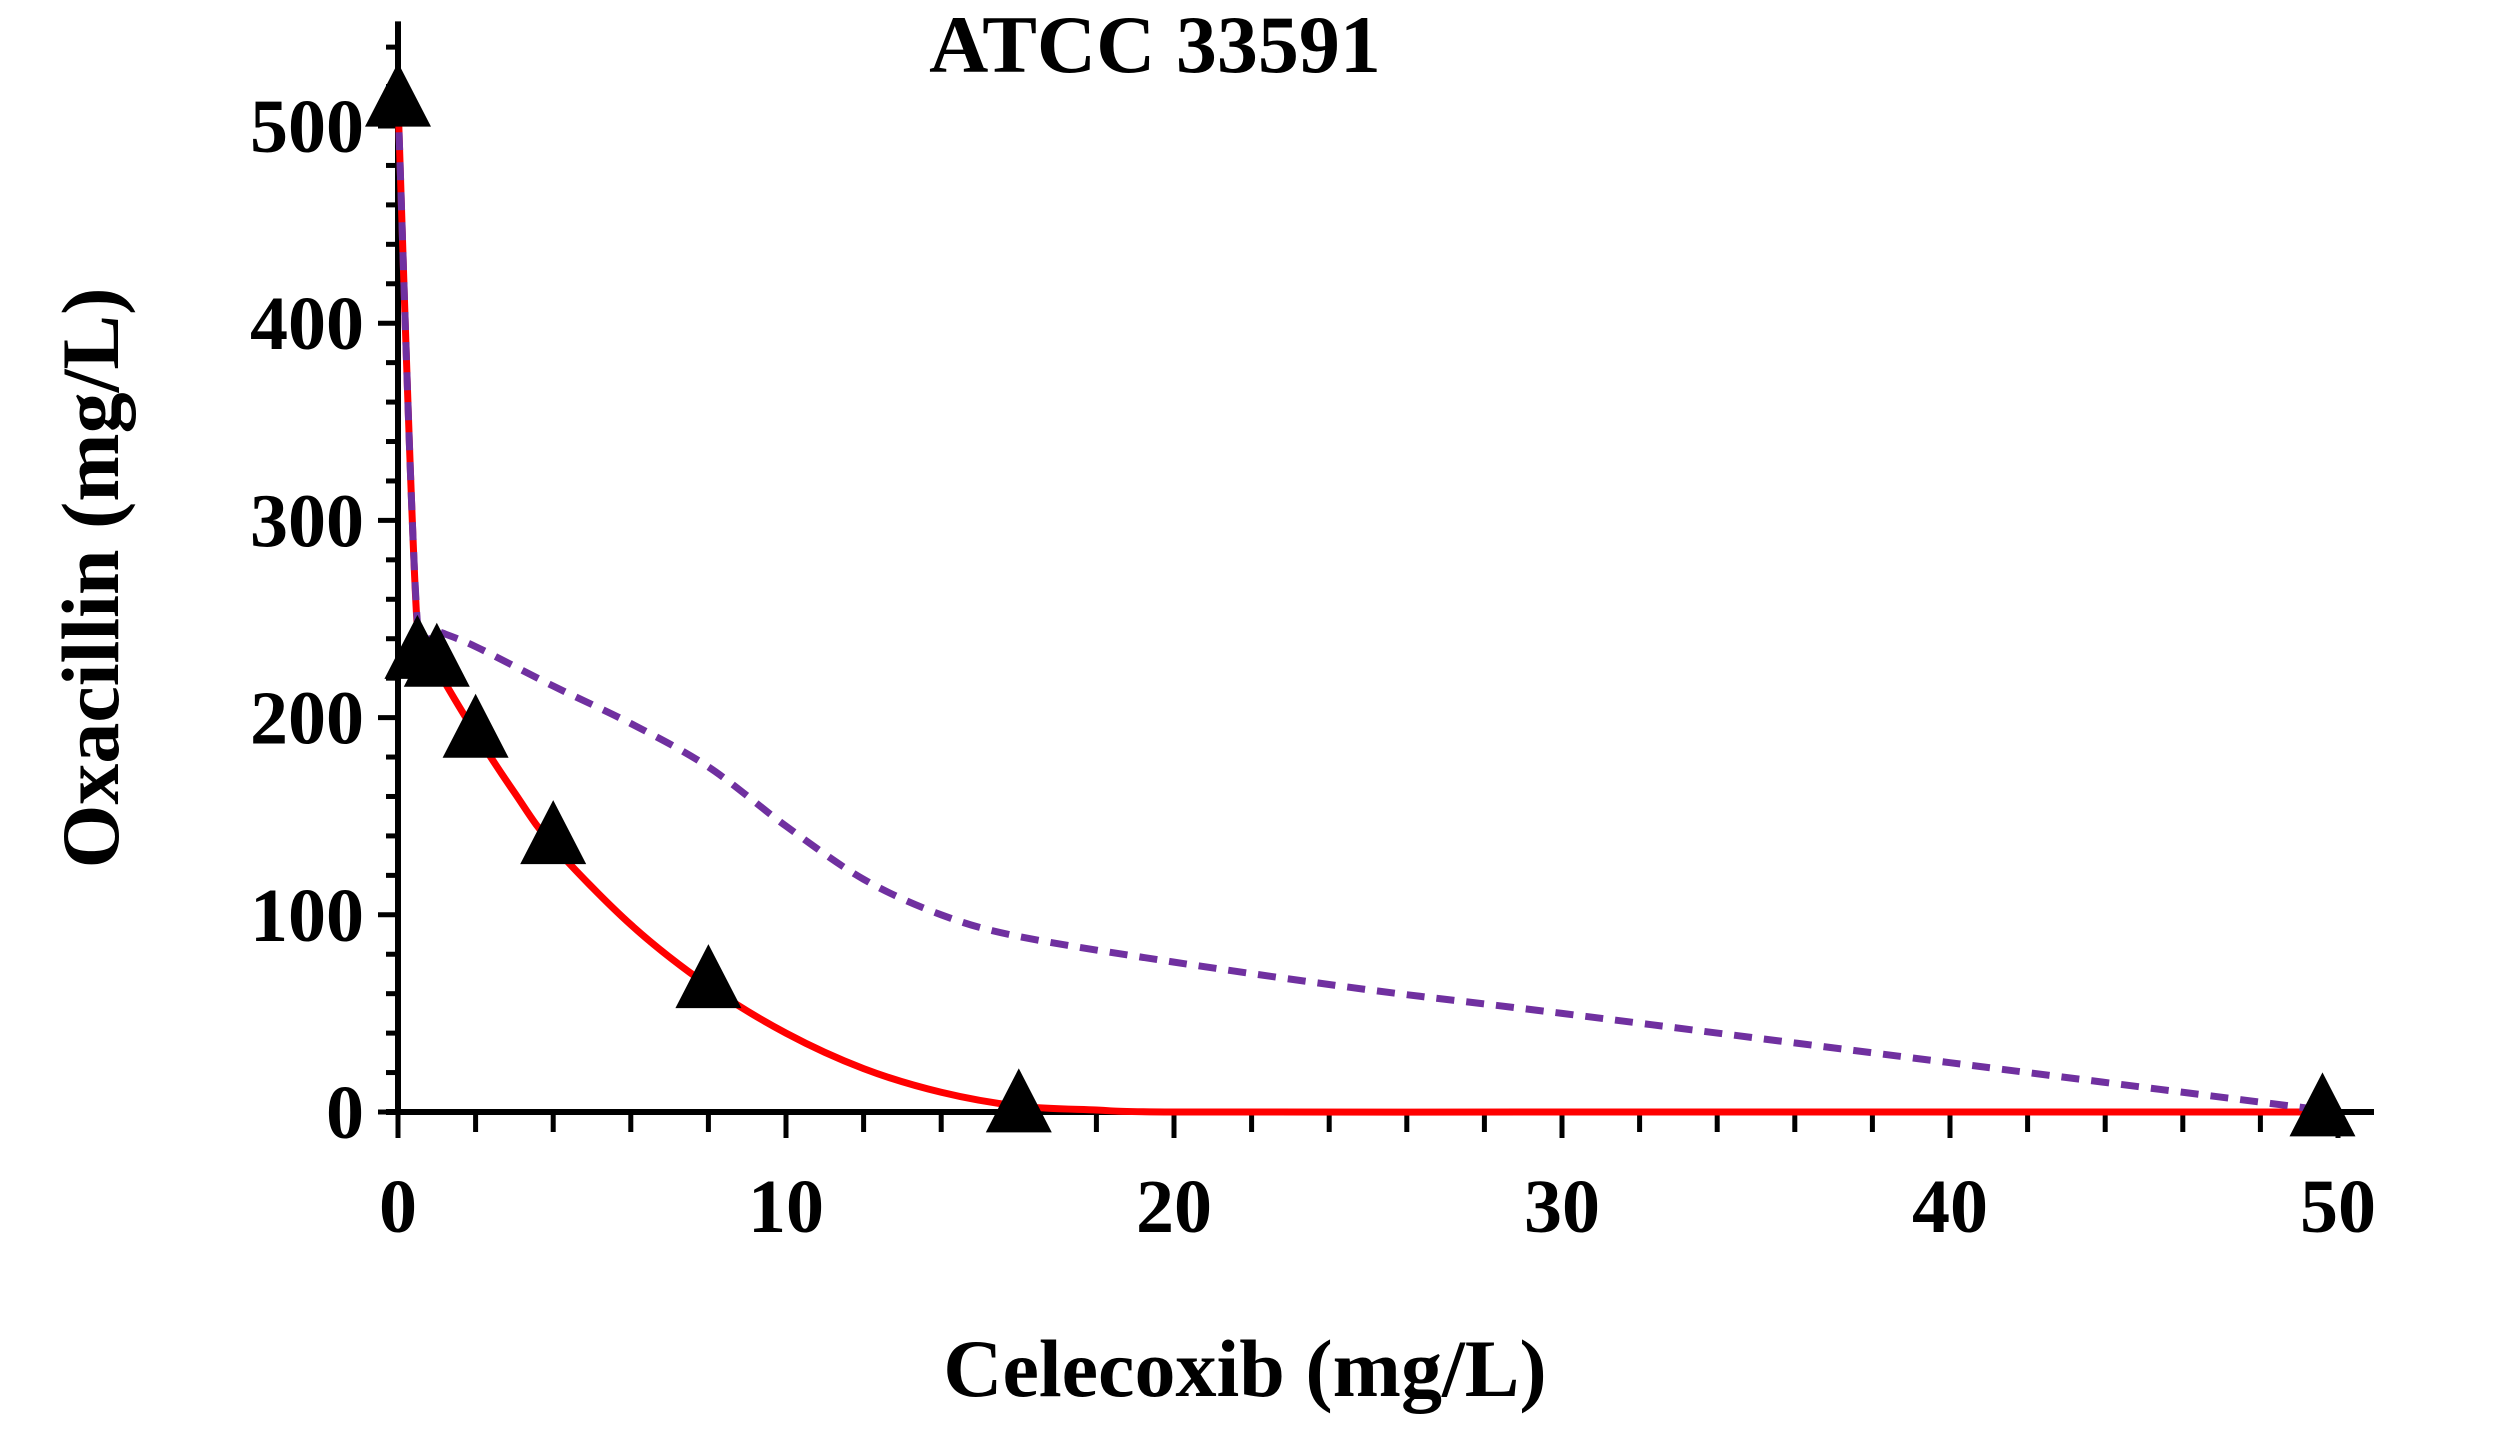  What do you see at coordinates (1562, 1207) in the screenshot?
I see `x-tick-label: 30` at bounding box center [1562, 1207].